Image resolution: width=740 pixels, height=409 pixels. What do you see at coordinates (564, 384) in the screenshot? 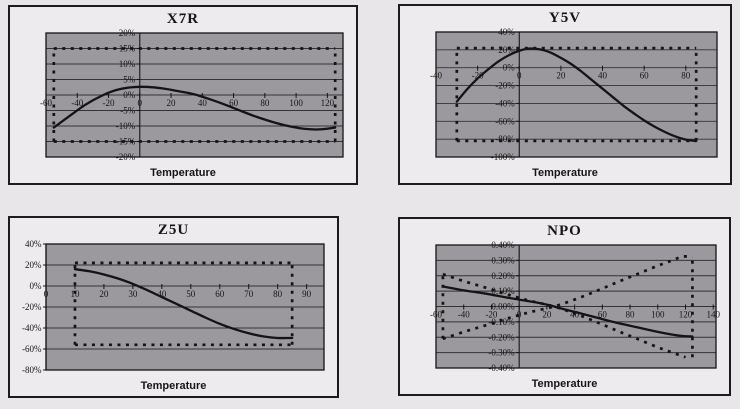
I see `x-axis-label-npo: Temperature` at bounding box center [564, 384].